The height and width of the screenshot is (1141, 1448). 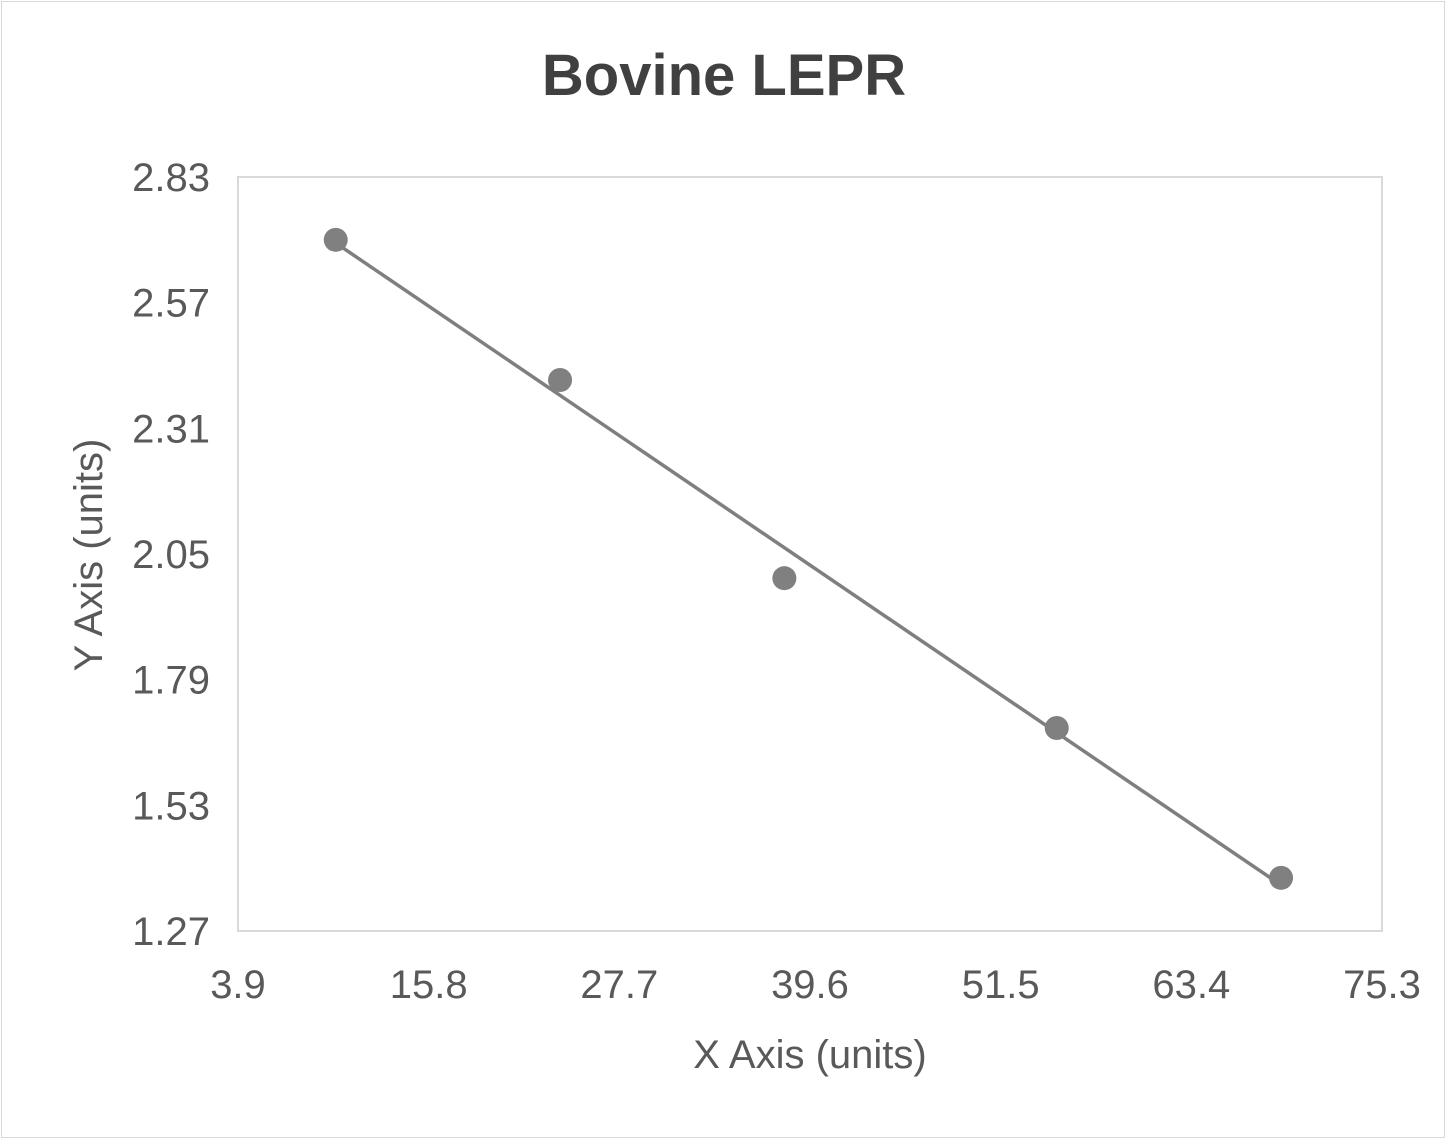 I want to click on chart-title: Bovine LEPR, so click(x=724, y=75).